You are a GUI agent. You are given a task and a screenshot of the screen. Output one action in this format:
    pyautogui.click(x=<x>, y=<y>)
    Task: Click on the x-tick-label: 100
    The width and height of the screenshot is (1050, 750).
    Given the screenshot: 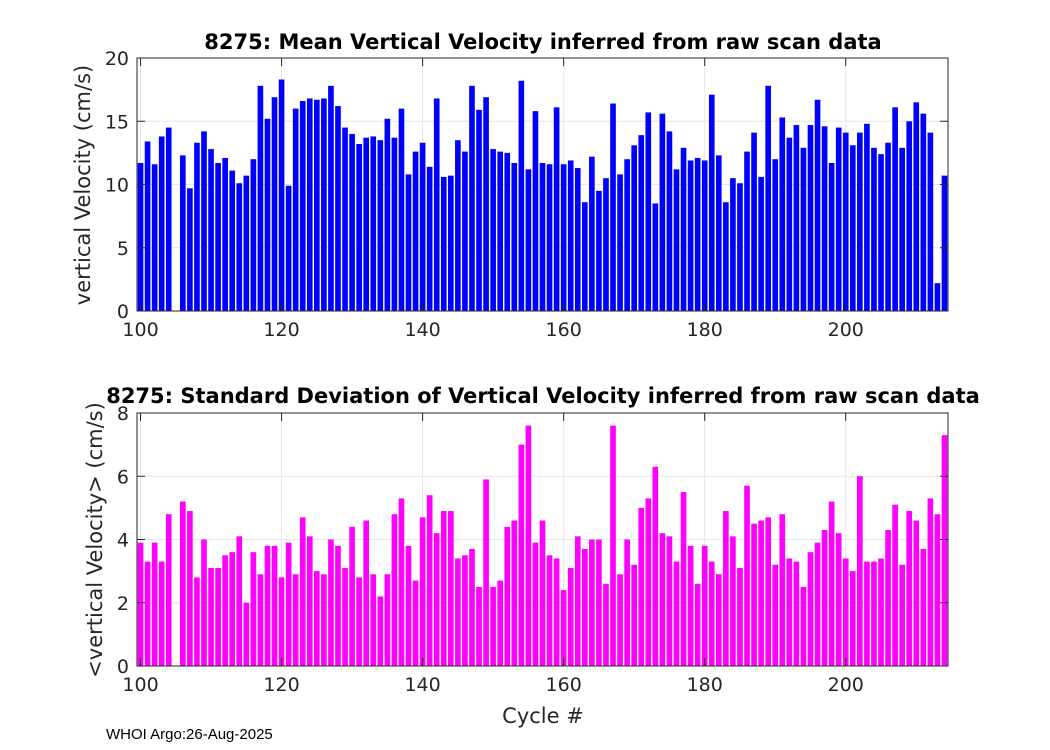 What is the action you would take?
    pyautogui.click(x=140, y=330)
    